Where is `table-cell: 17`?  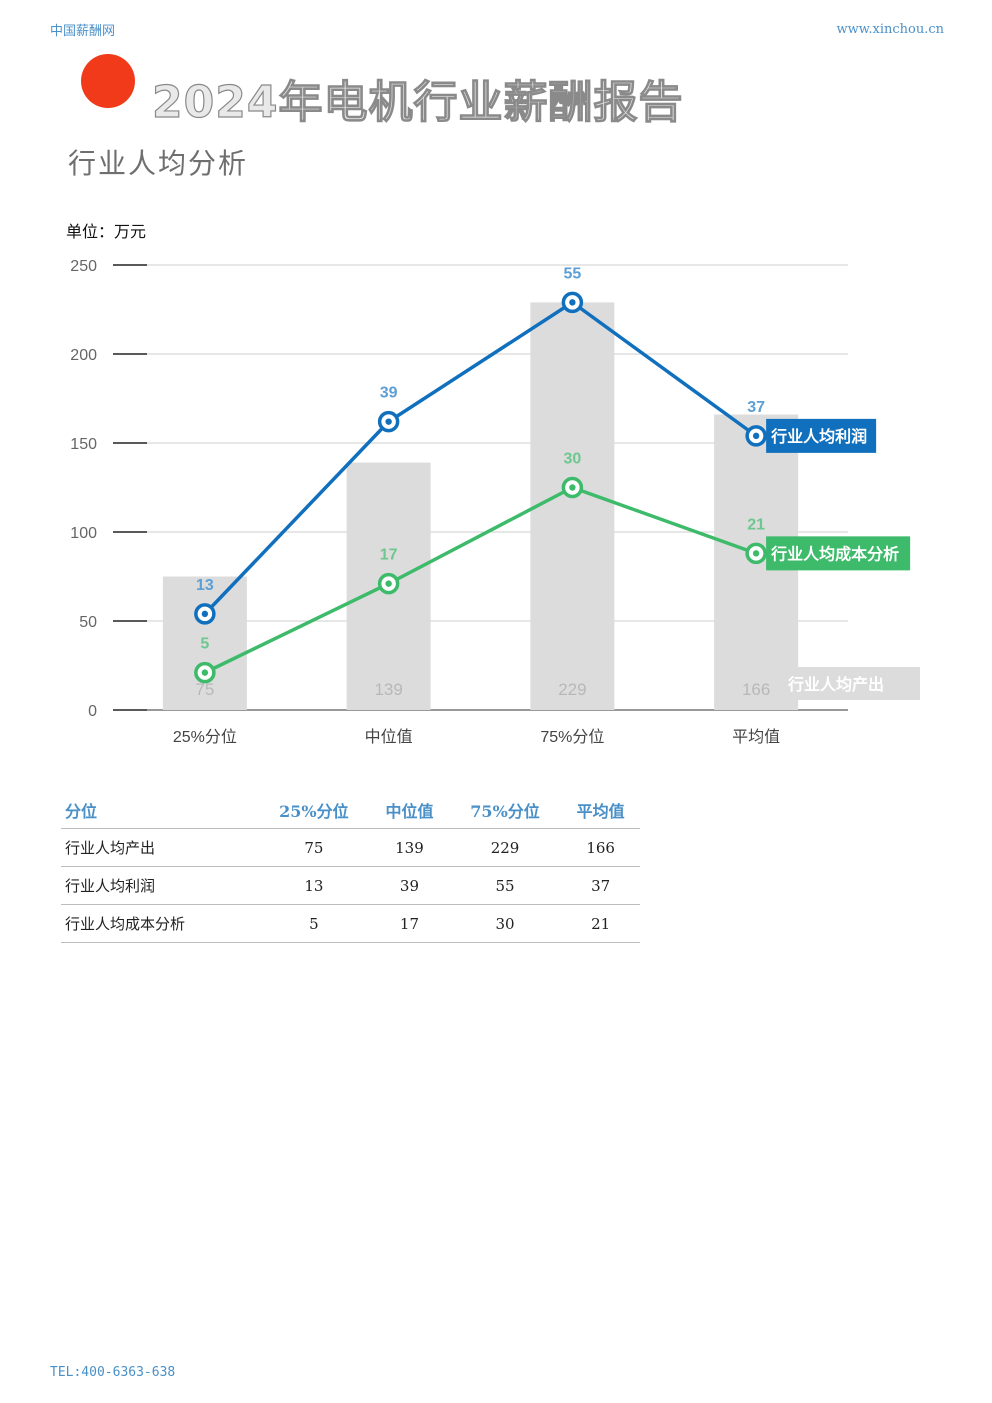 table-cell: 17 is located at coordinates (409, 923).